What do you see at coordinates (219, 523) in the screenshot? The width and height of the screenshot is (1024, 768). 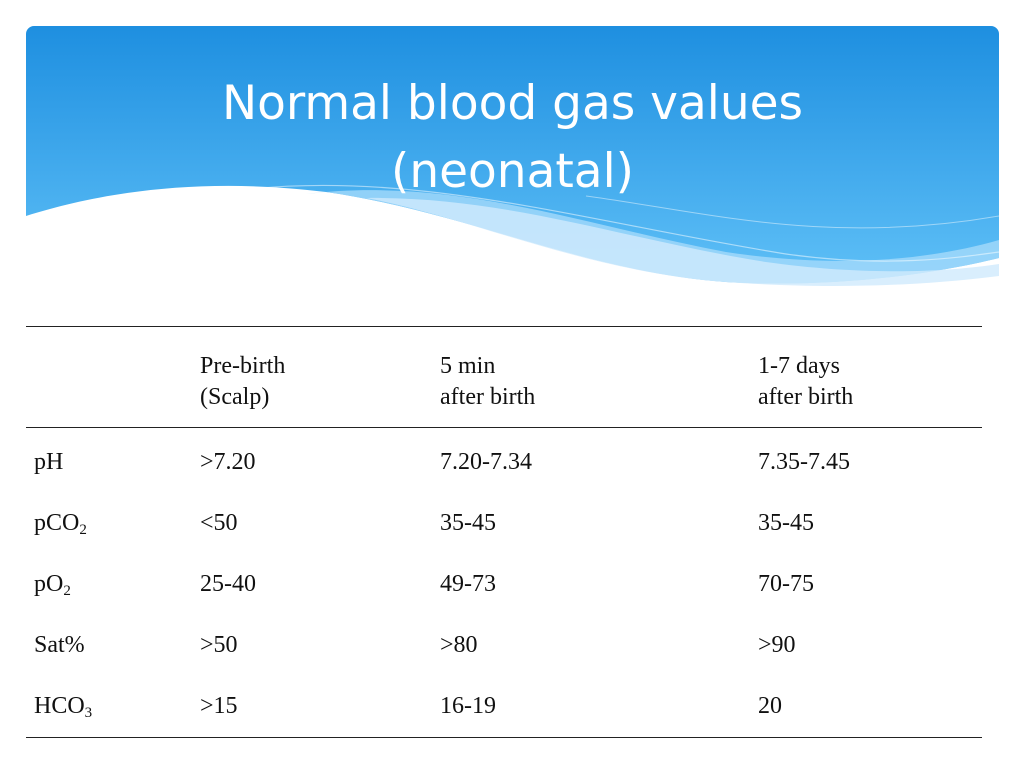 I see `row-pre-birth-value: <50` at bounding box center [219, 523].